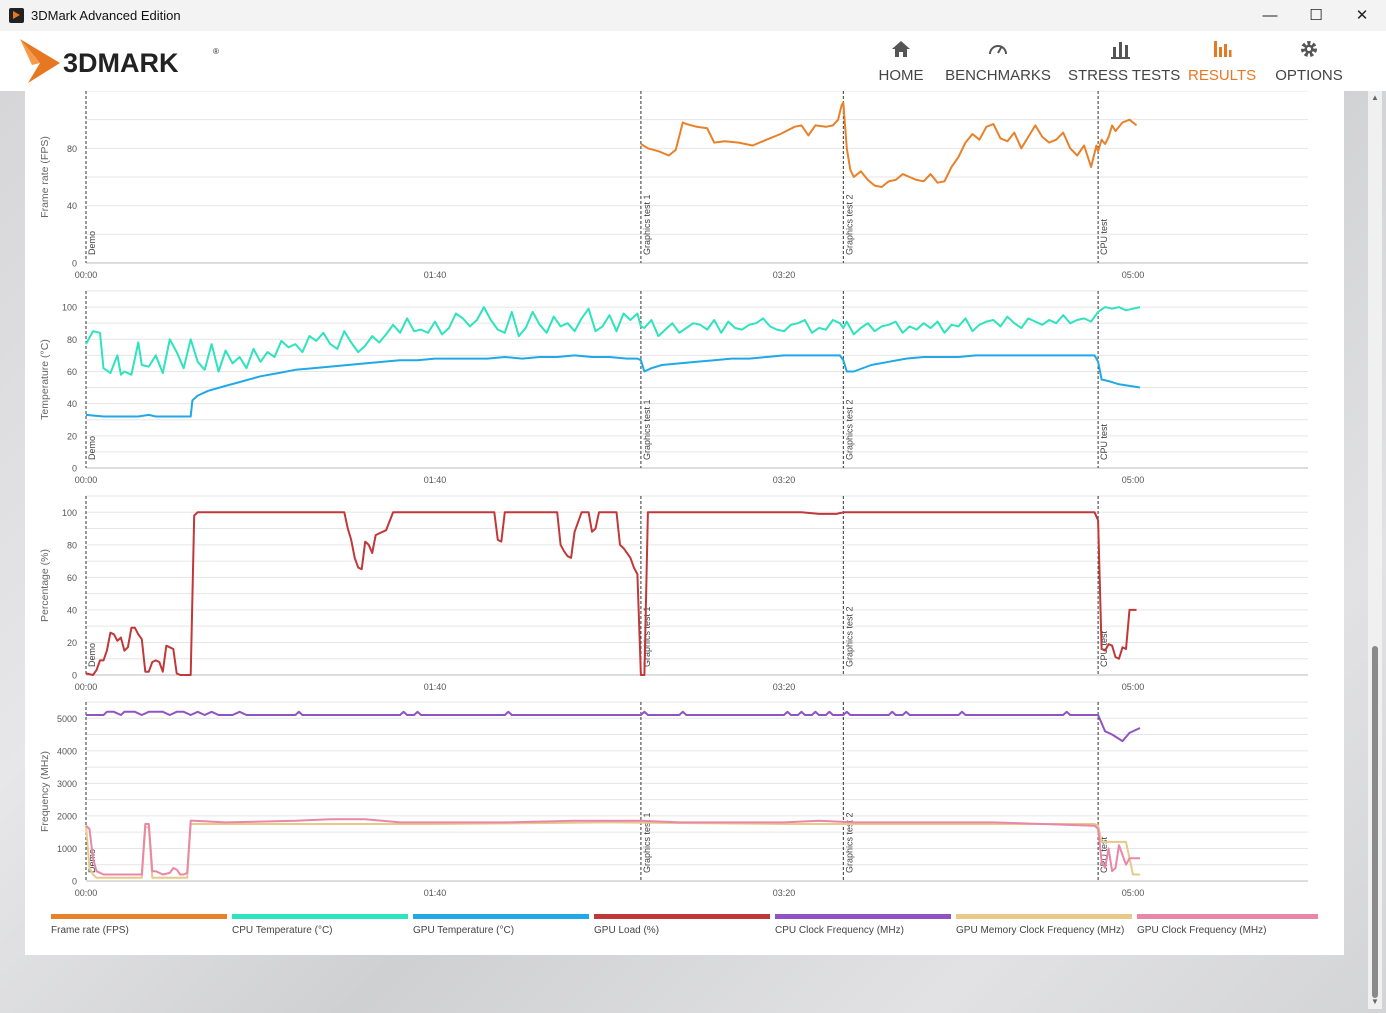 The width and height of the screenshot is (1386, 1013). Describe the element at coordinates (69, 308) in the screenshot. I see `y-tick-label: 100` at that location.